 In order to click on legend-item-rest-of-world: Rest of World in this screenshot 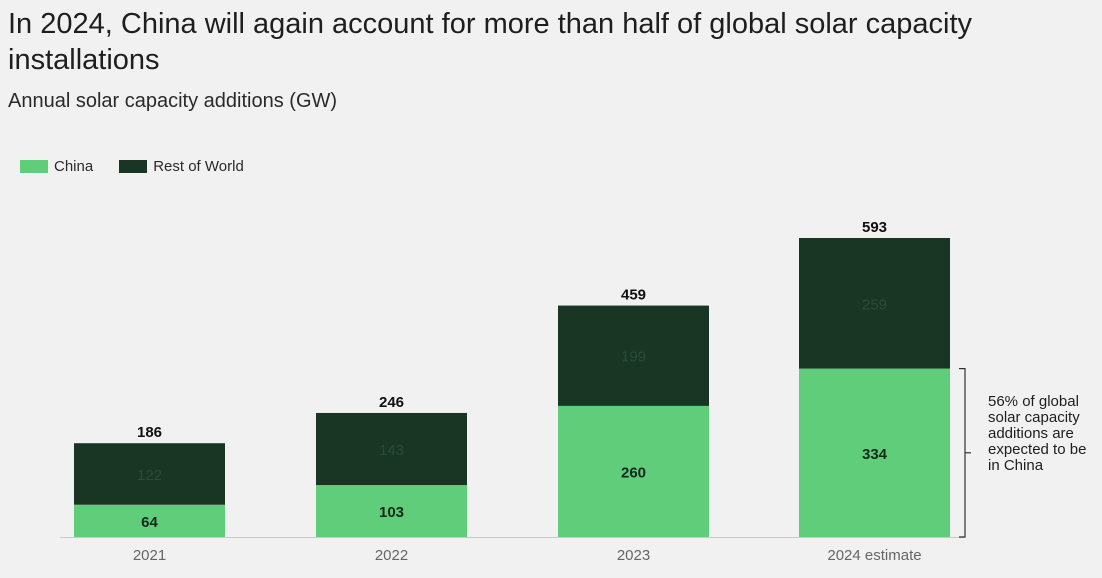, I will do `click(181, 166)`.